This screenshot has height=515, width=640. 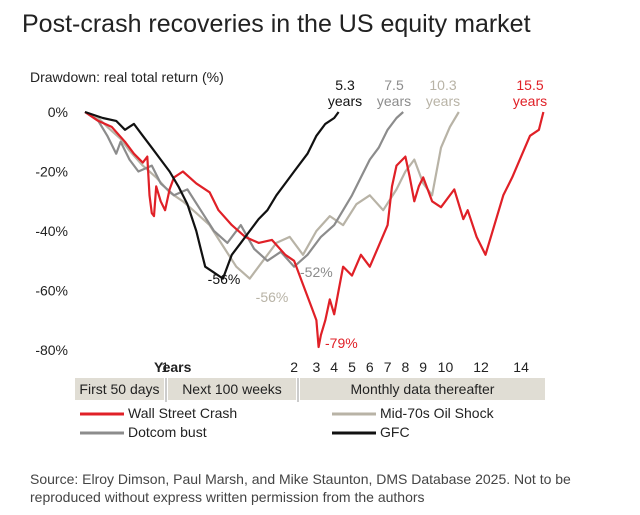 What do you see at coordinates (394, 85) in the screenshot?
I see `recovery-years-dotcom: 7.5` at bounding box center [394, 85].